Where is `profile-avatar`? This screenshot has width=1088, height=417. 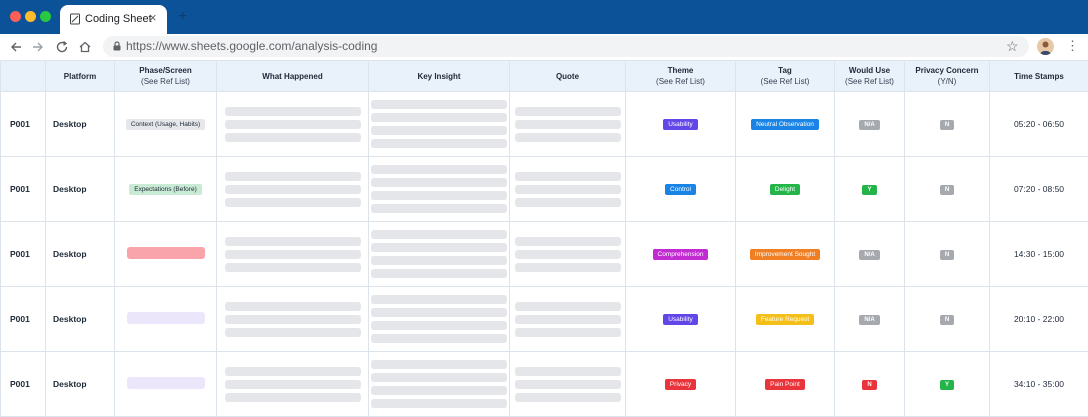
profile-avatar is located at coordinates (1045, 46).